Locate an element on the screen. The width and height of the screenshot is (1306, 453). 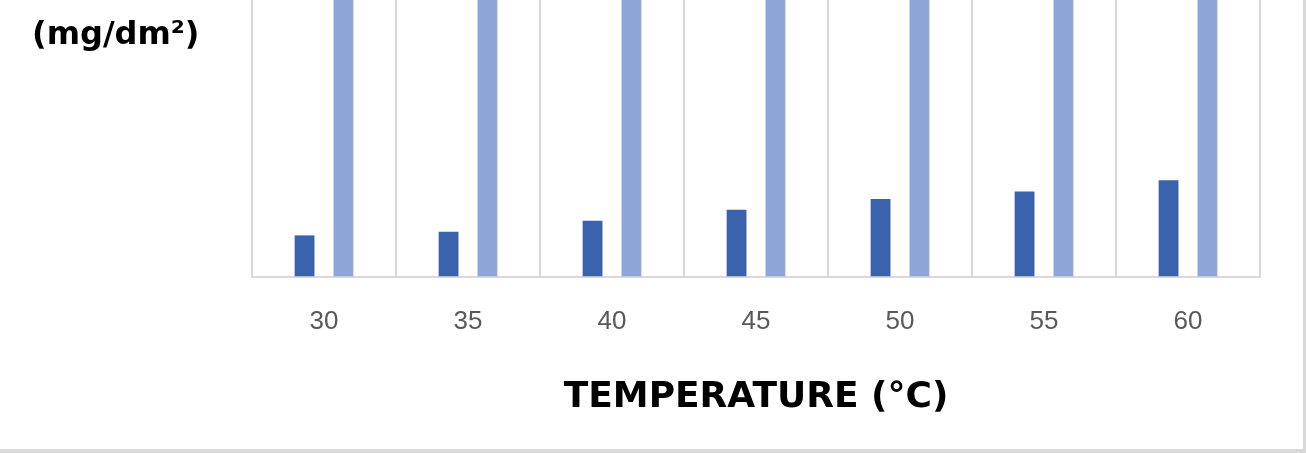
x-tick-label: 30 is located at coordinates (324, 320).